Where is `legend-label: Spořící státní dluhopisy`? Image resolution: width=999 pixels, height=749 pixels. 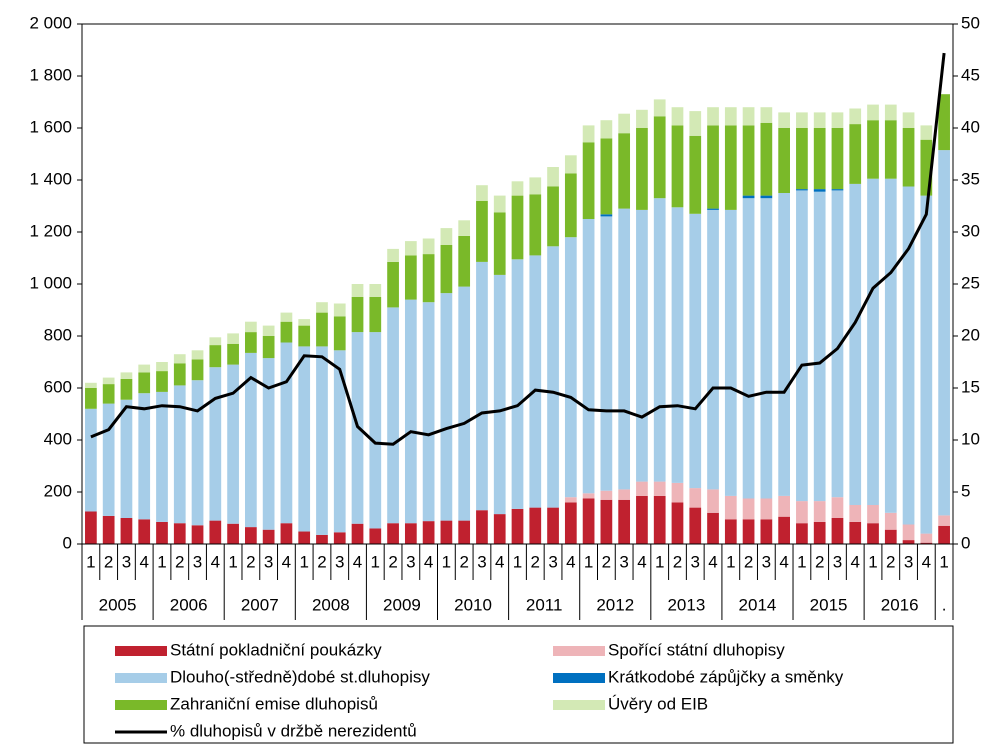 legend-label: Spořící státní dluhopisy is located at coordinates (696, 649).